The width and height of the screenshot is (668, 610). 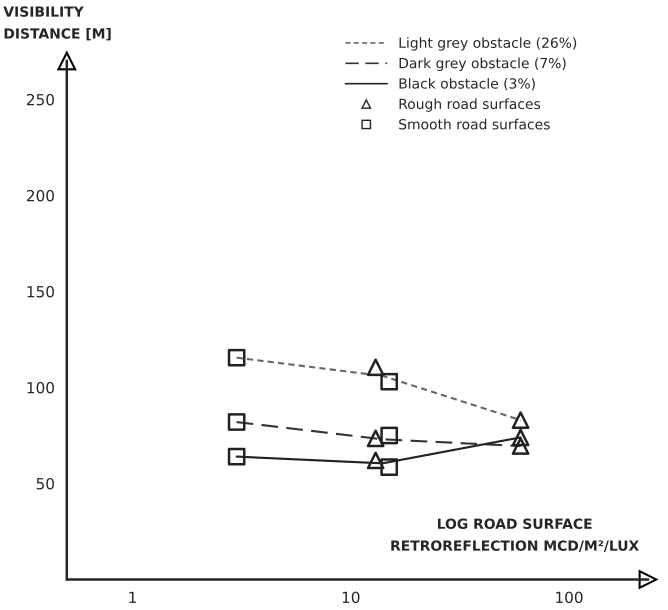 I want to click on y-tick-label: 250, so click(x=40, y=100).